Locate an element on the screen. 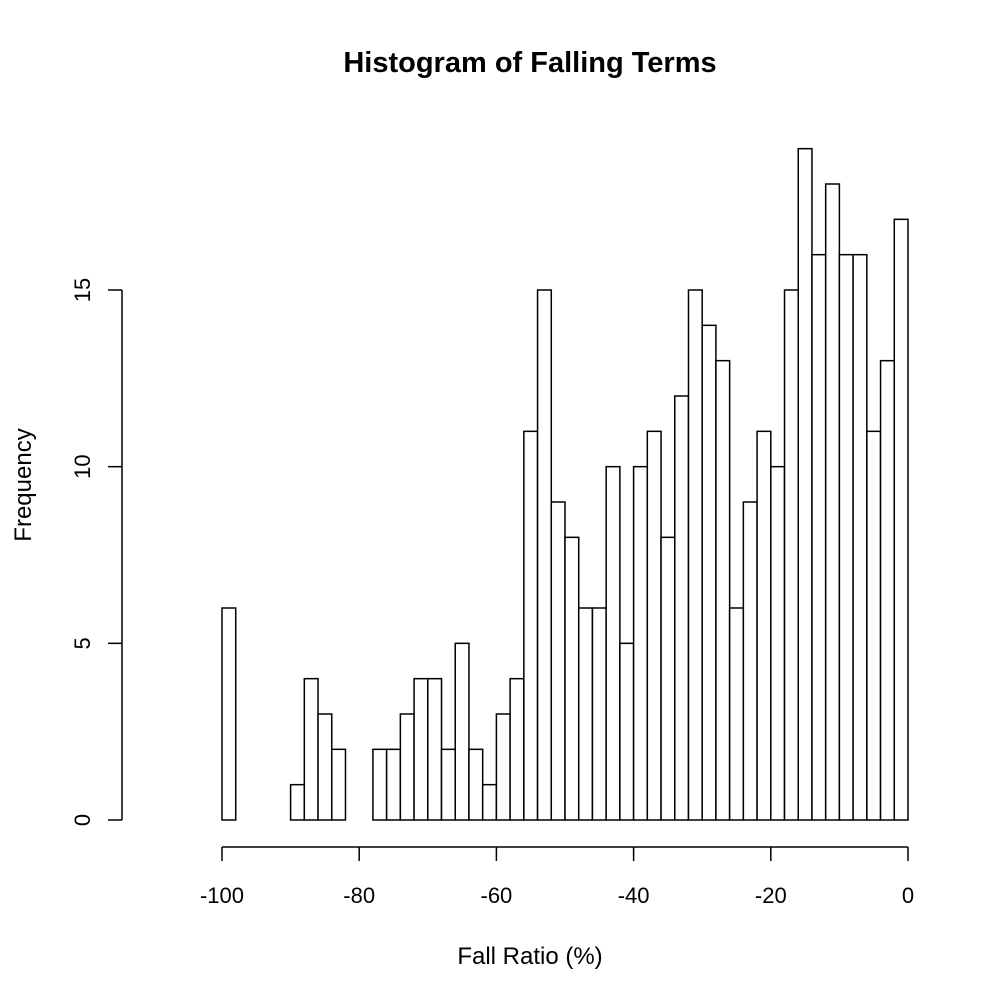 Image resolution: width=1000 pixels, height=1000 pixels. y-tick-label: 0 is located at coordinates (82, 820).